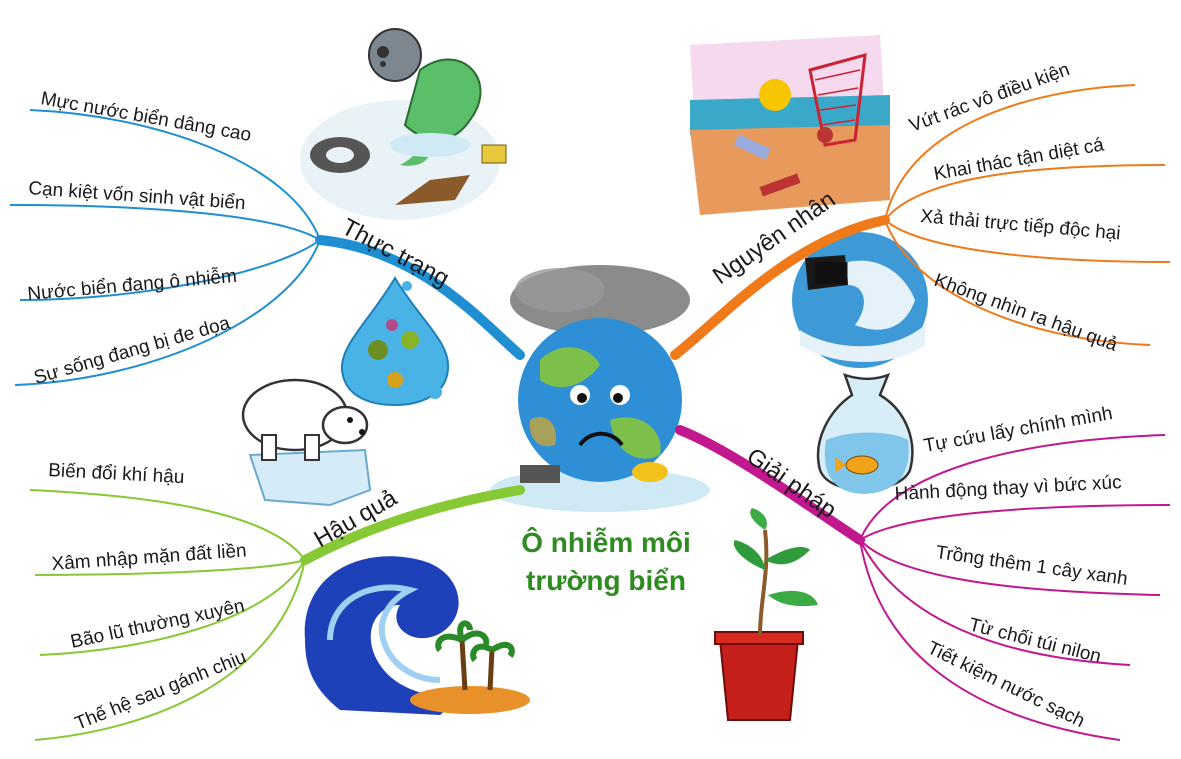 The image size is (1181, 759). I want to click on water-drop-bacteria-icon, so click(395, 341).